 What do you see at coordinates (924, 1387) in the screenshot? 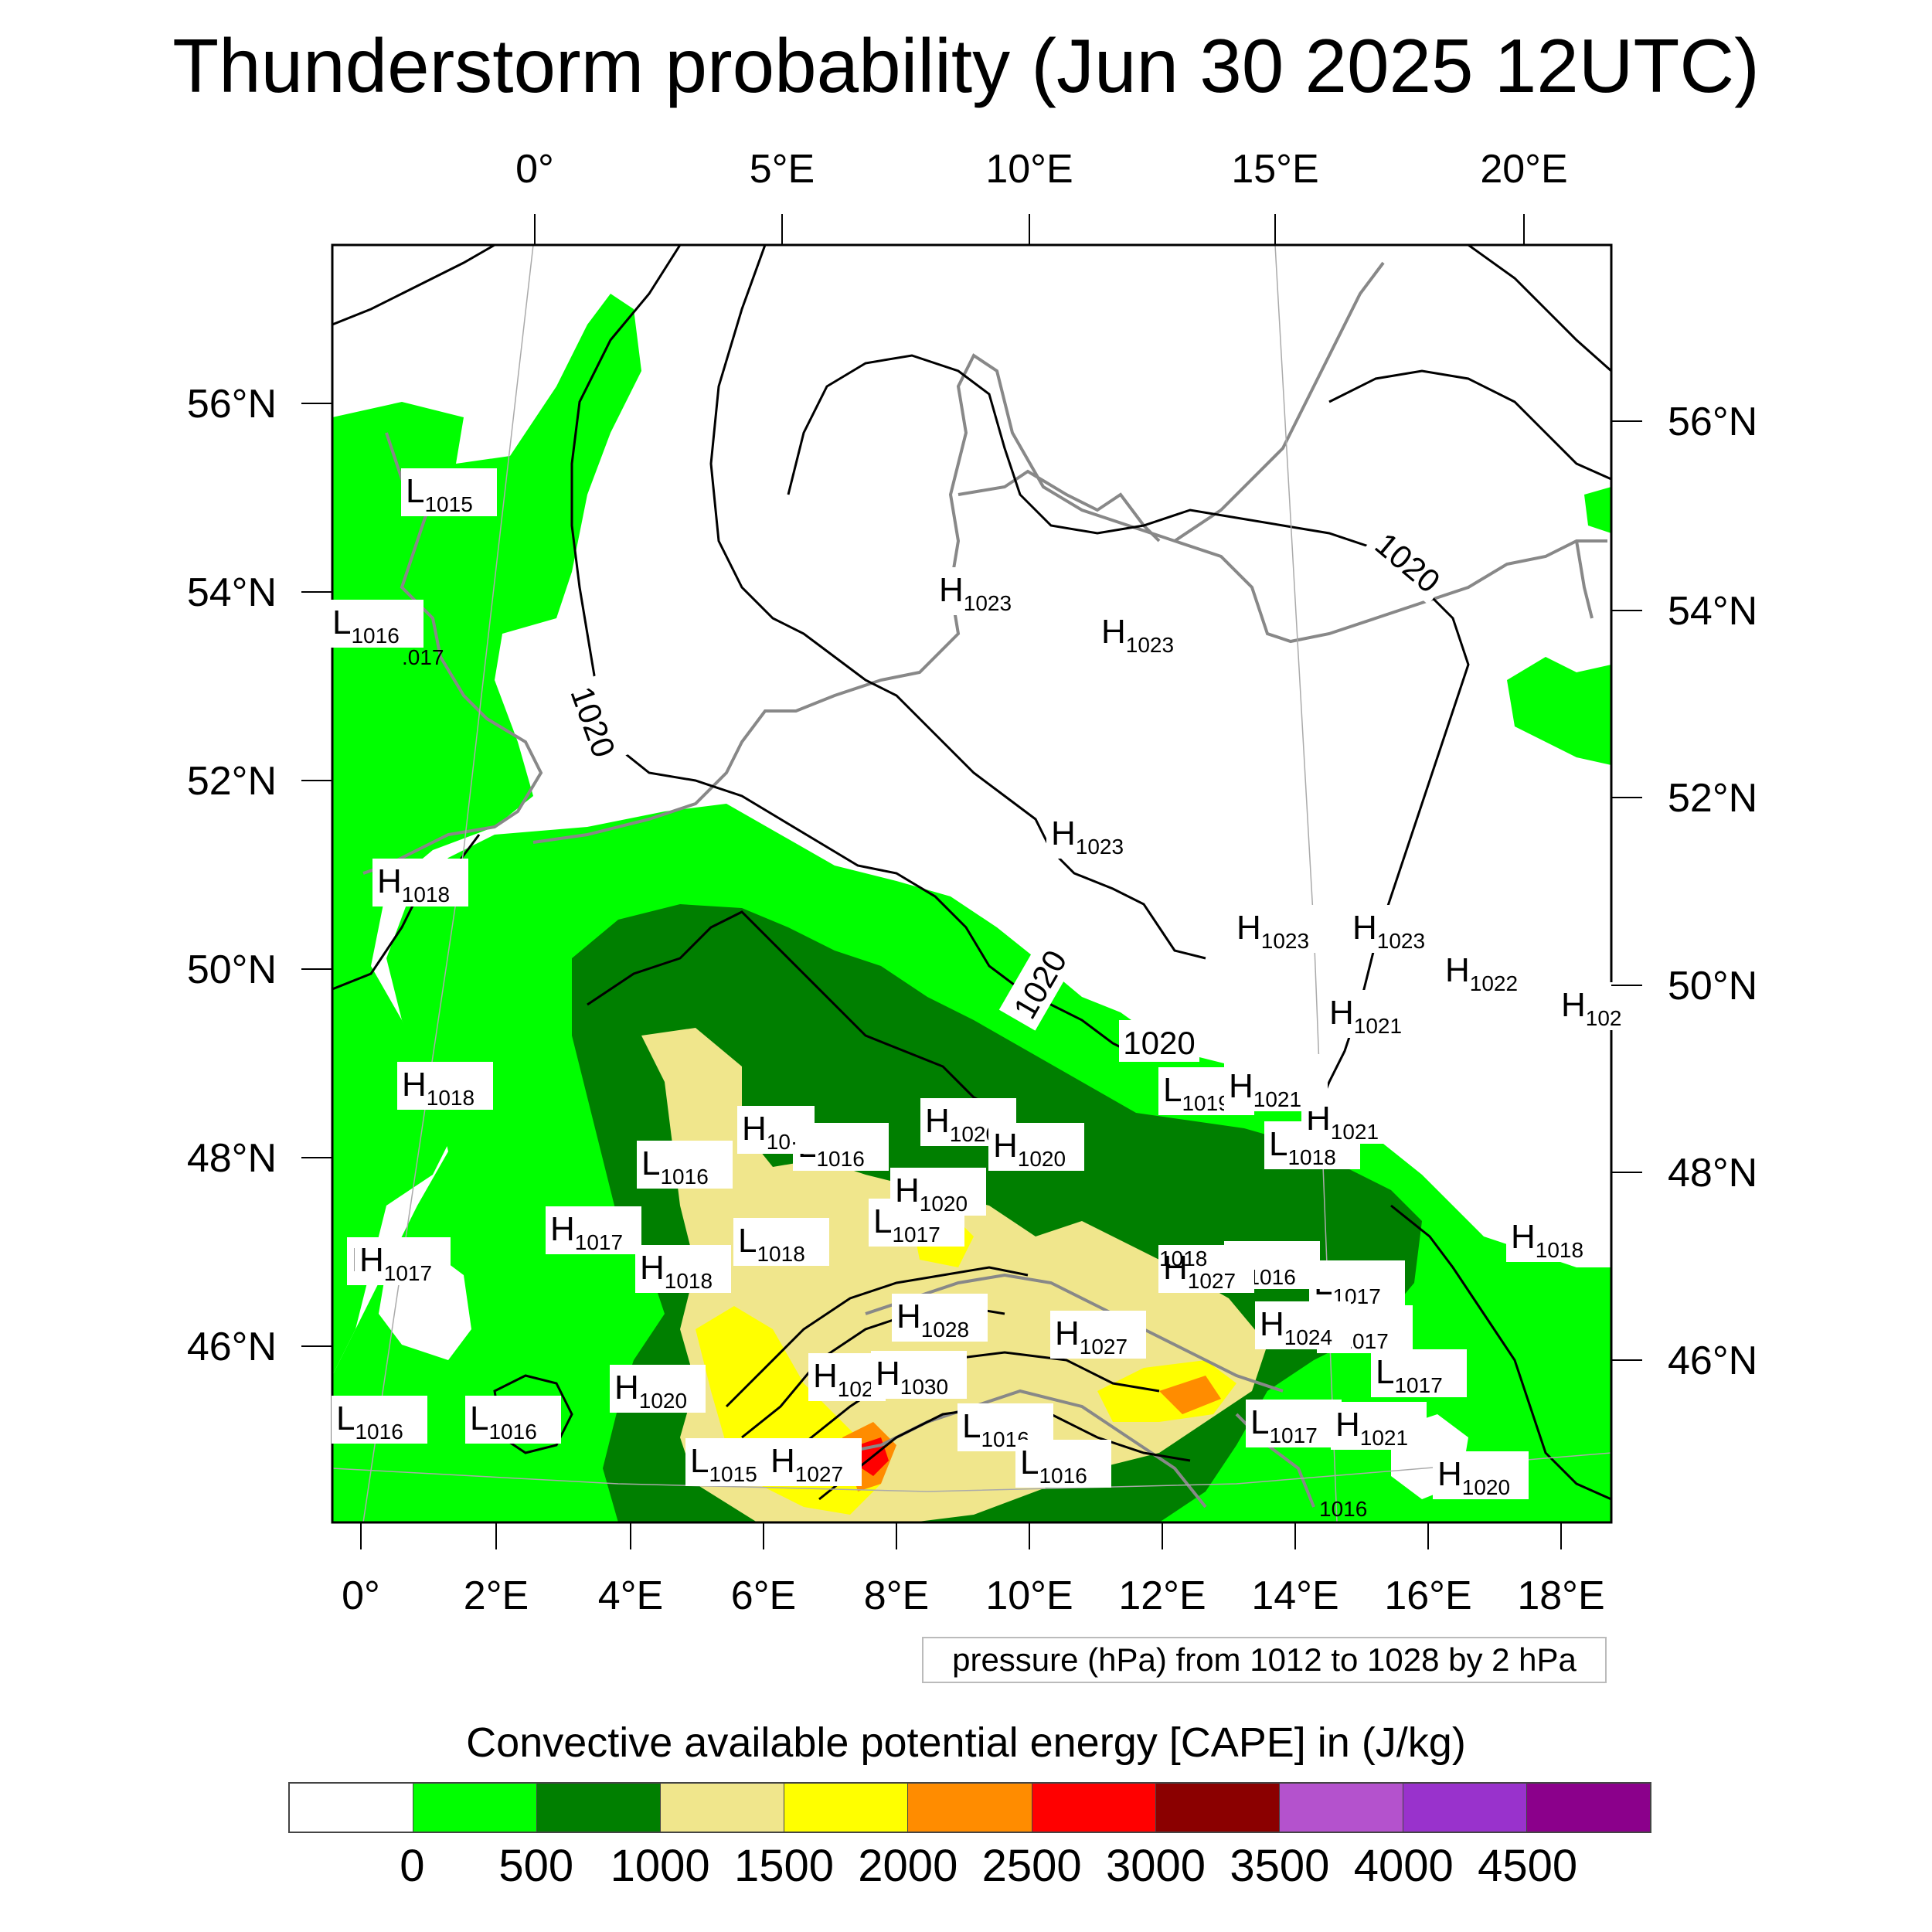
I see `pressure-center-value: 1030` at bounding box center [924, 1387].